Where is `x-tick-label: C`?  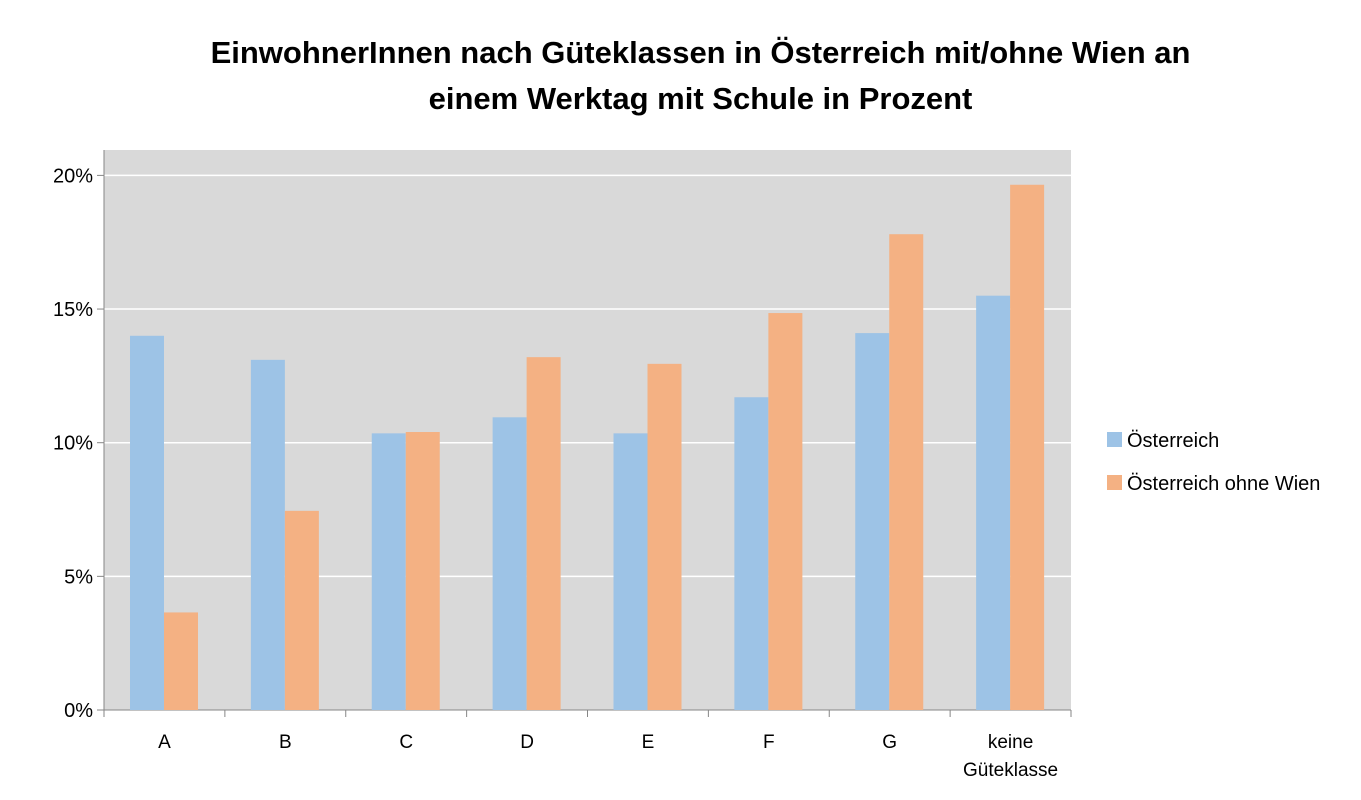 x-tick-label: C is located at coordinates (406, 742).